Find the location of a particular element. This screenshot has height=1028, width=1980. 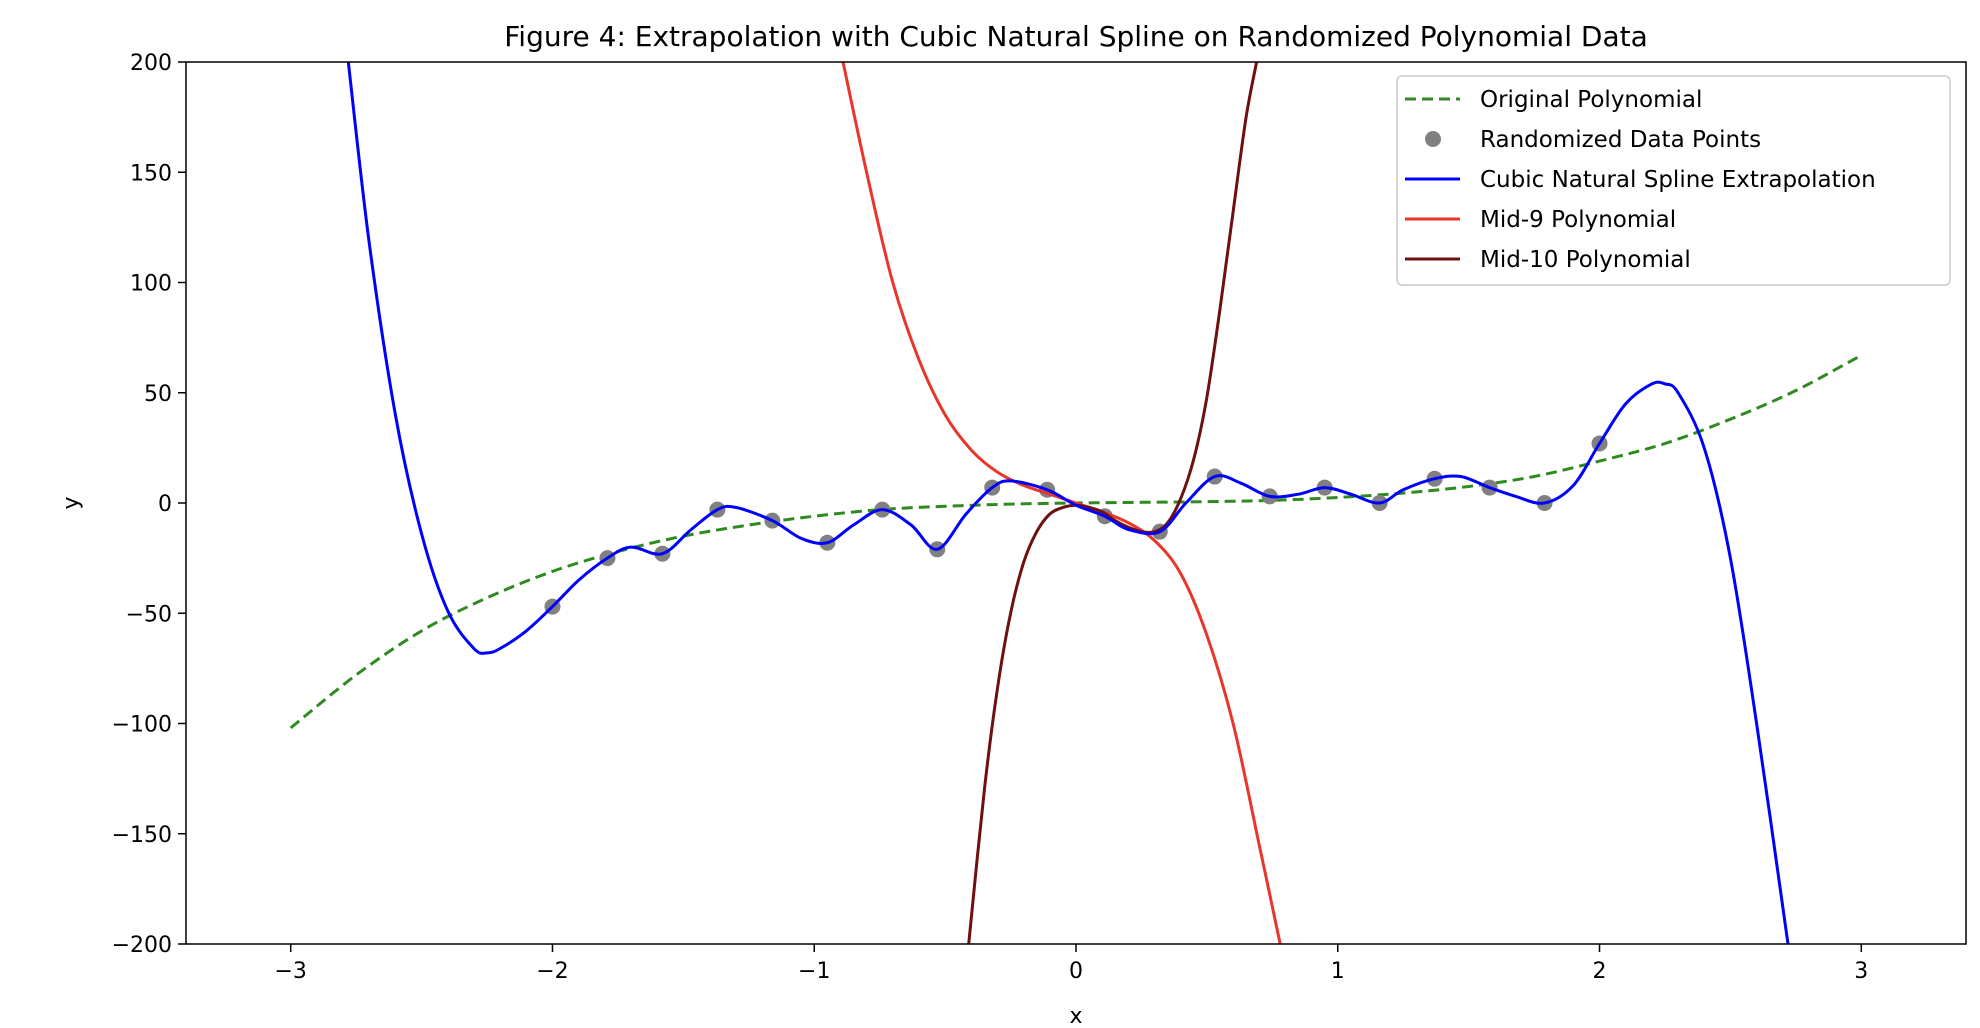

y-tick-label: 200 is located at coordinates (151, 63).